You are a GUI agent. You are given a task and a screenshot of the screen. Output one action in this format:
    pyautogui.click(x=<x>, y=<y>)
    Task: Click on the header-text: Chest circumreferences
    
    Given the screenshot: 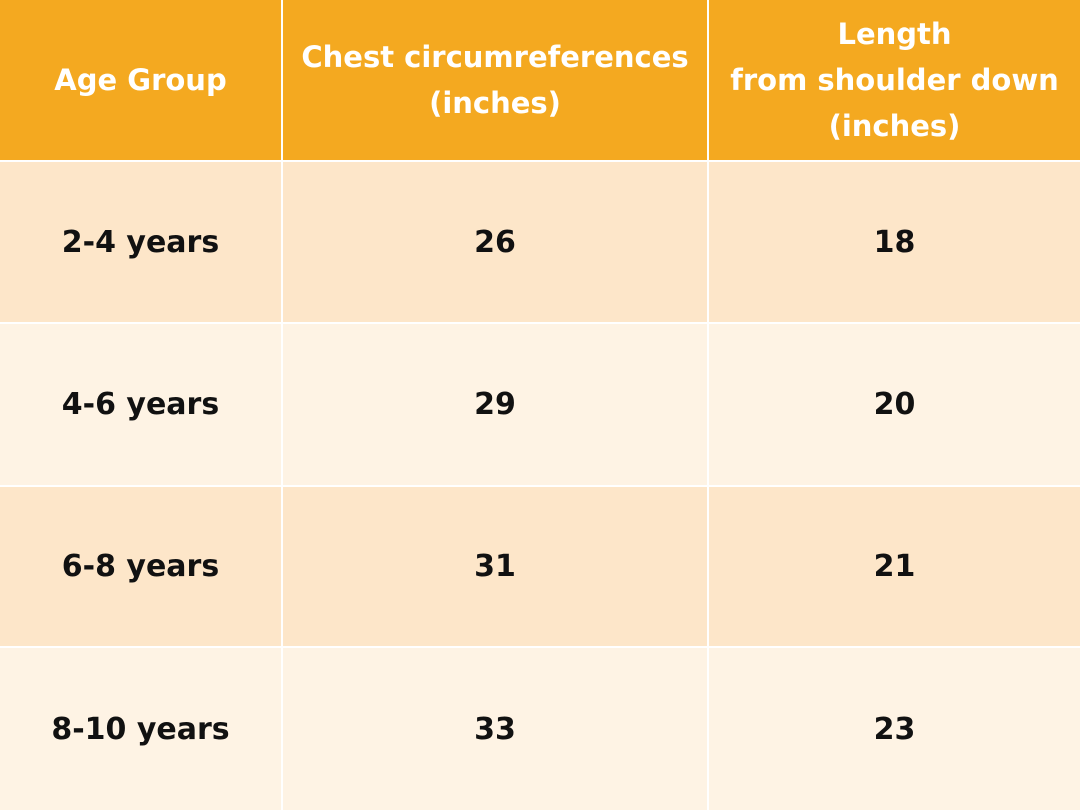 What is the action you would take?
    pyautogui.click(x=495, y=57)
    